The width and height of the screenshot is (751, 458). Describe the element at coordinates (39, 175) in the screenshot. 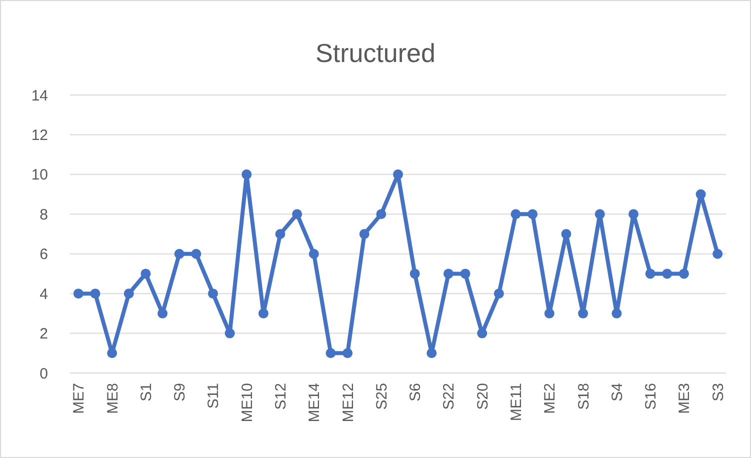

I see `y-tick-label: 10` at that location.